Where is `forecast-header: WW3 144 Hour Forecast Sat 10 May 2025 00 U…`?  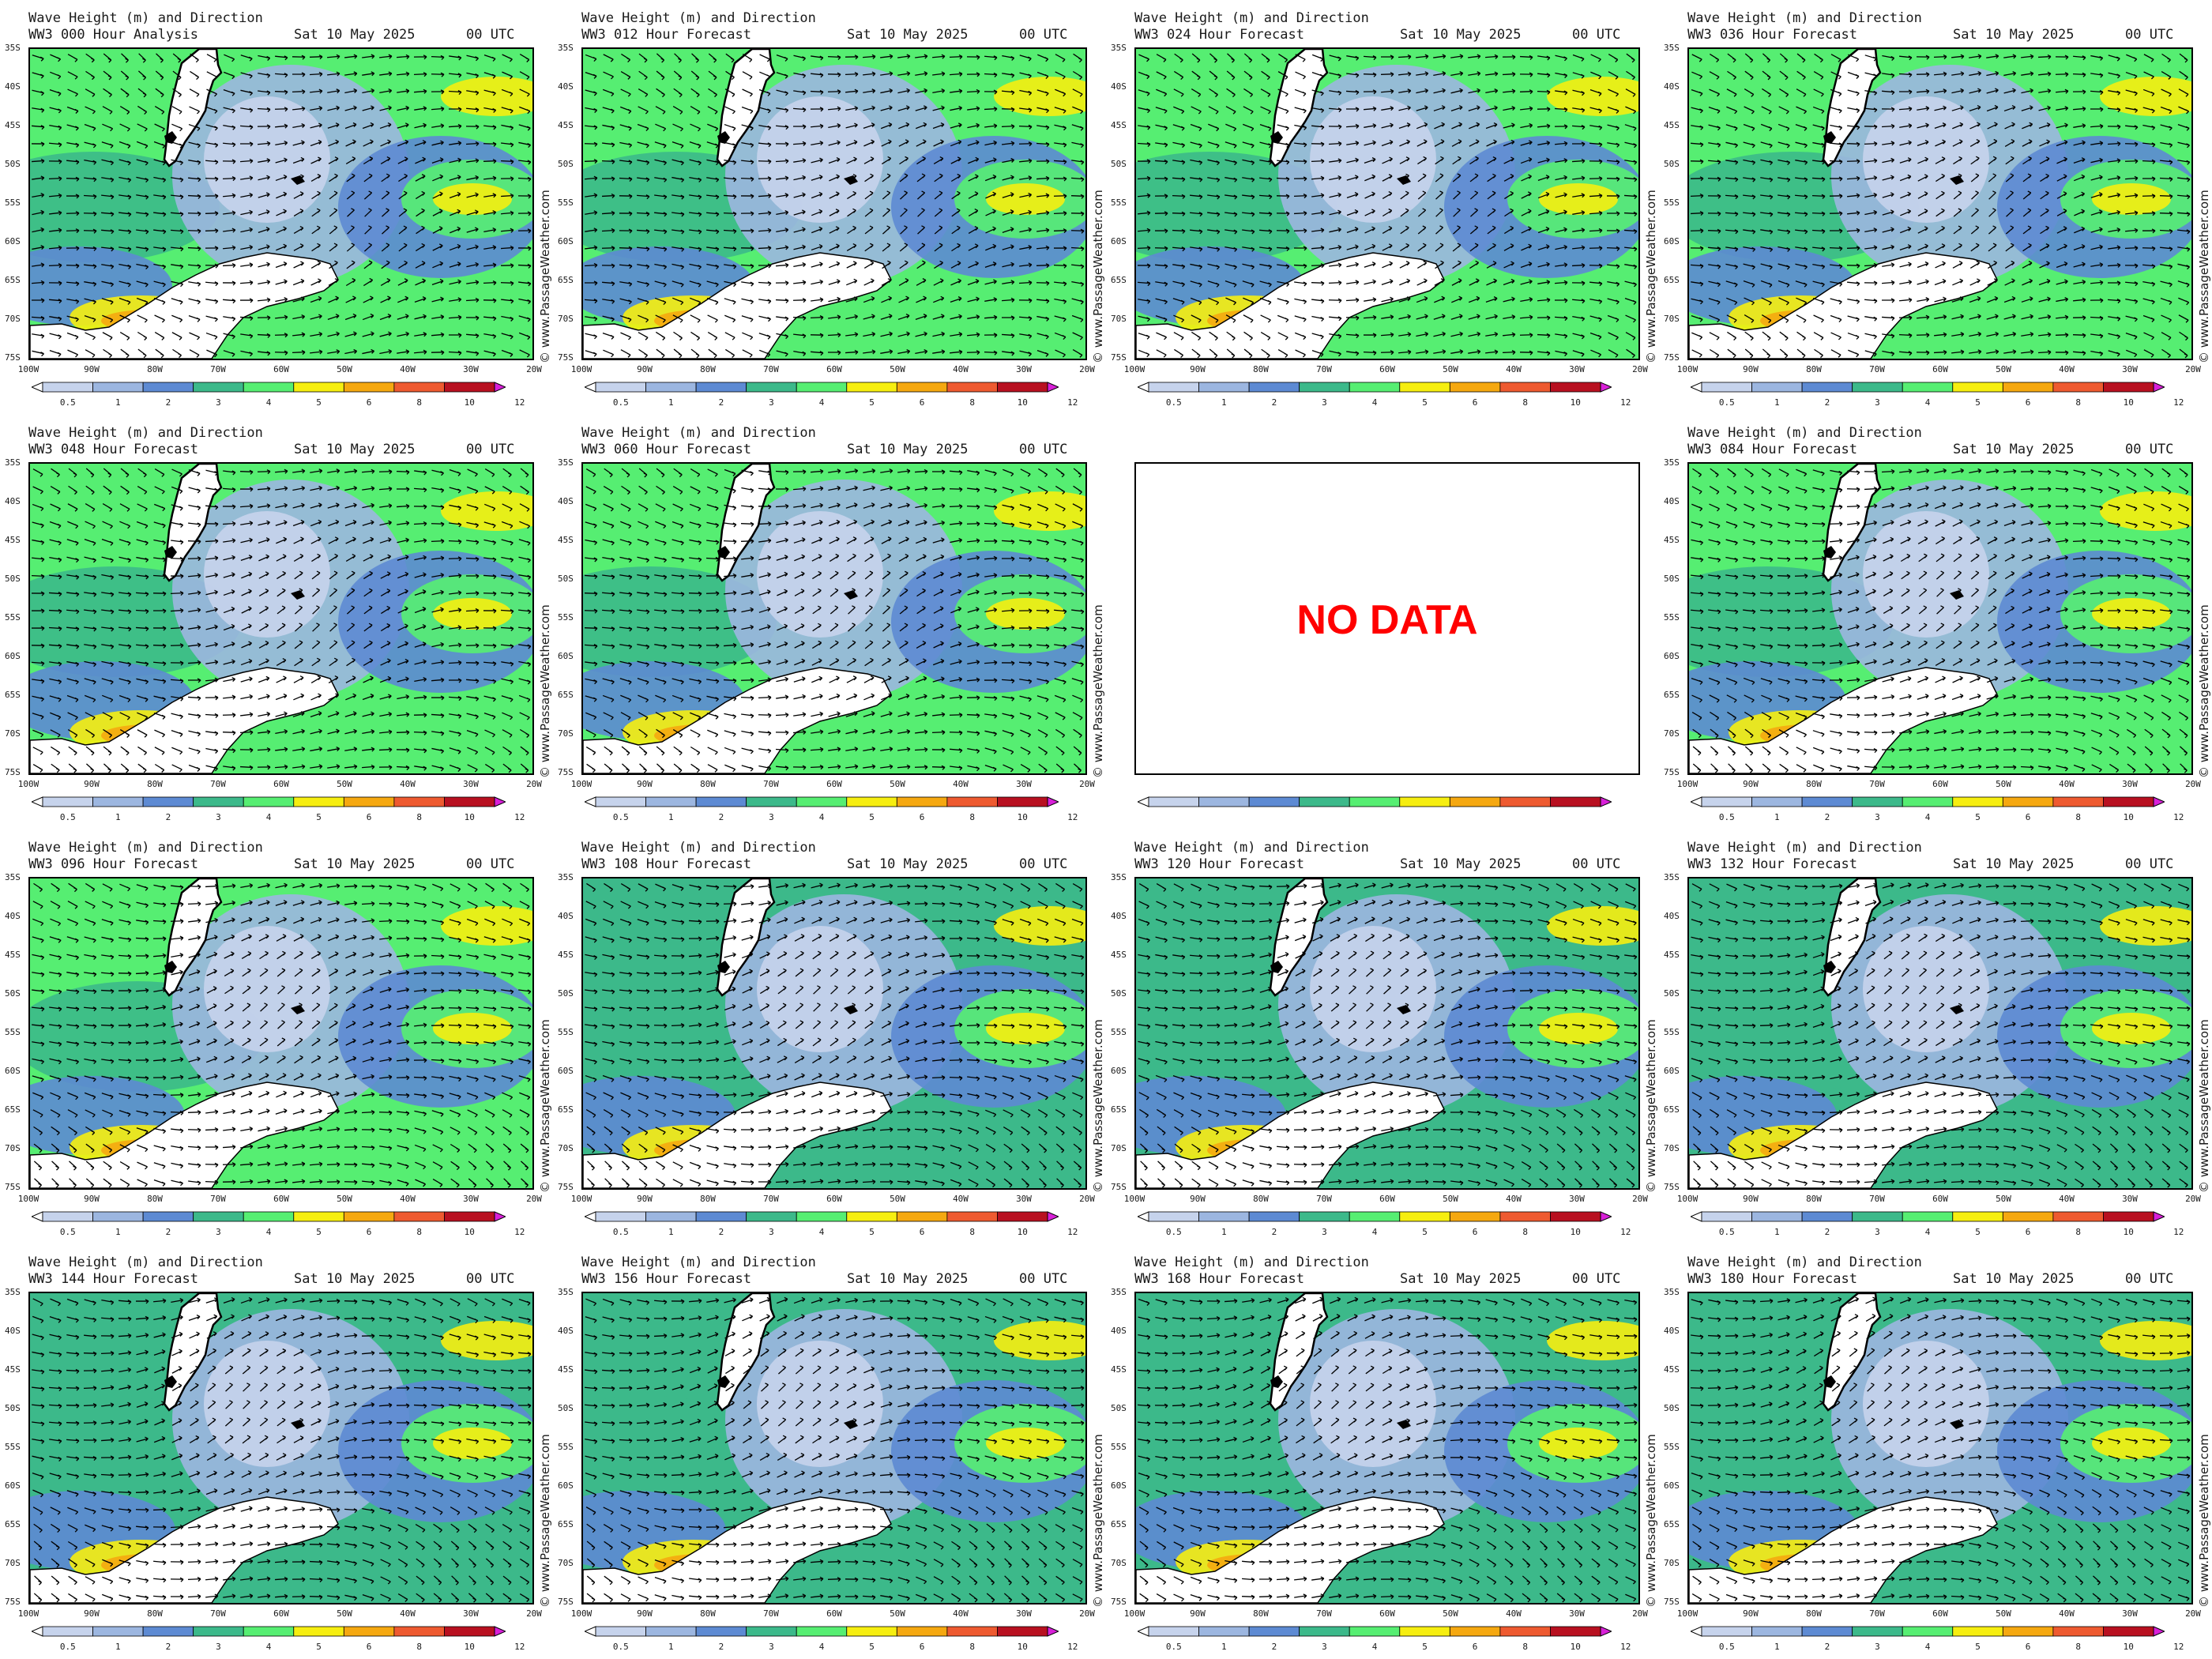 forecast-header: WW3 144 Hour Forecast Sat 10 May 2025 00 U… is located at coordinates (271, 1279).